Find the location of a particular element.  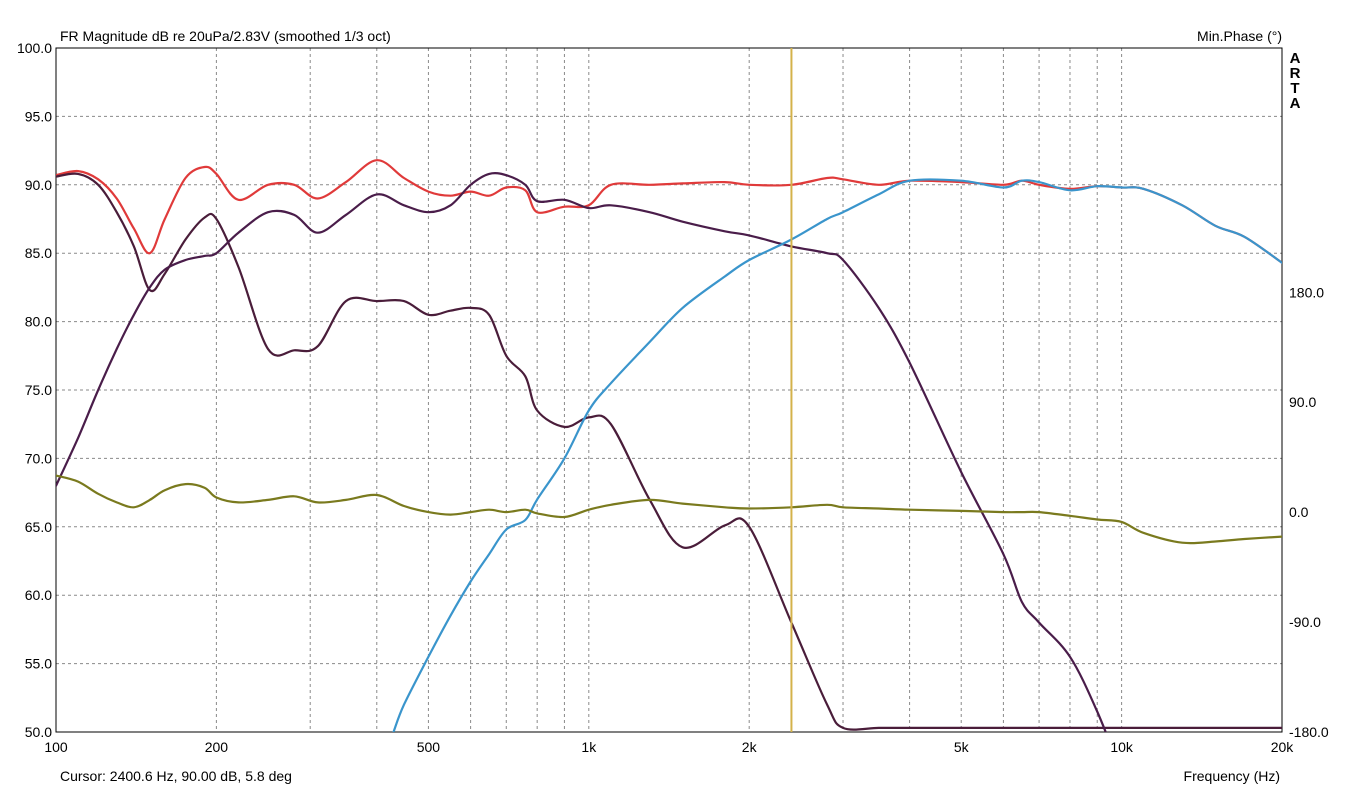

y2-tick-label: 90.0 is located at coordinates (1302, 402).